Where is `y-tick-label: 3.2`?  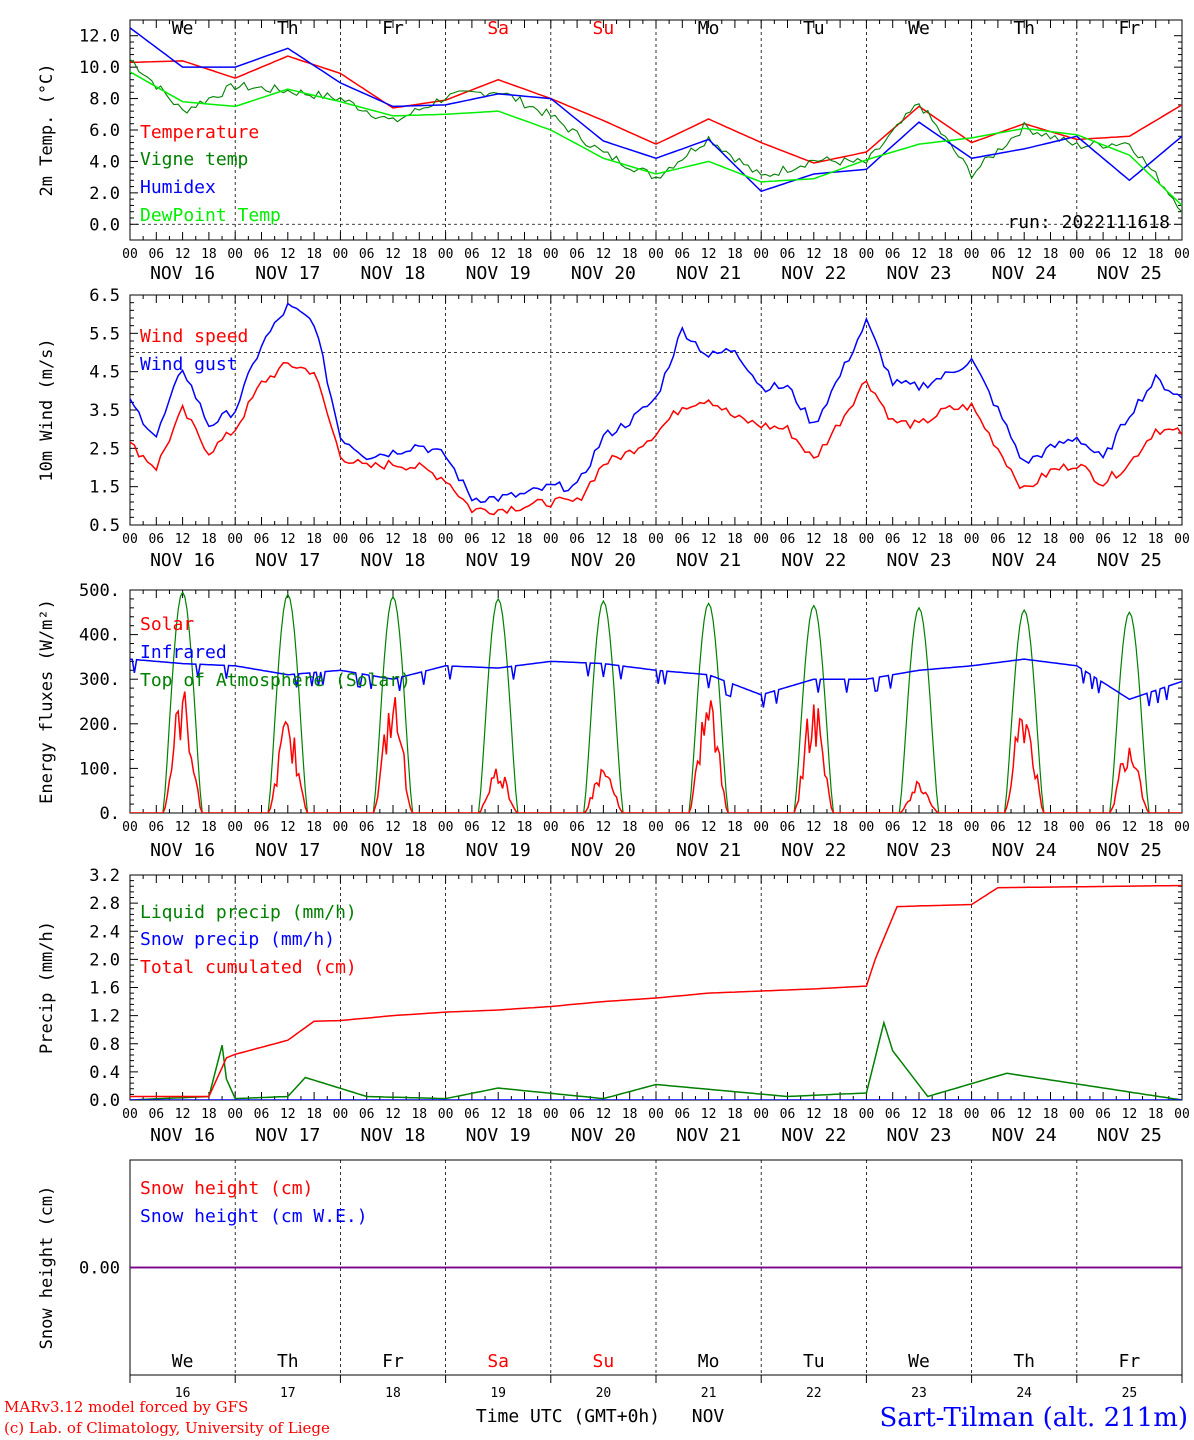 y-tick-label: 3.2 is located at coordinates (104, 876).